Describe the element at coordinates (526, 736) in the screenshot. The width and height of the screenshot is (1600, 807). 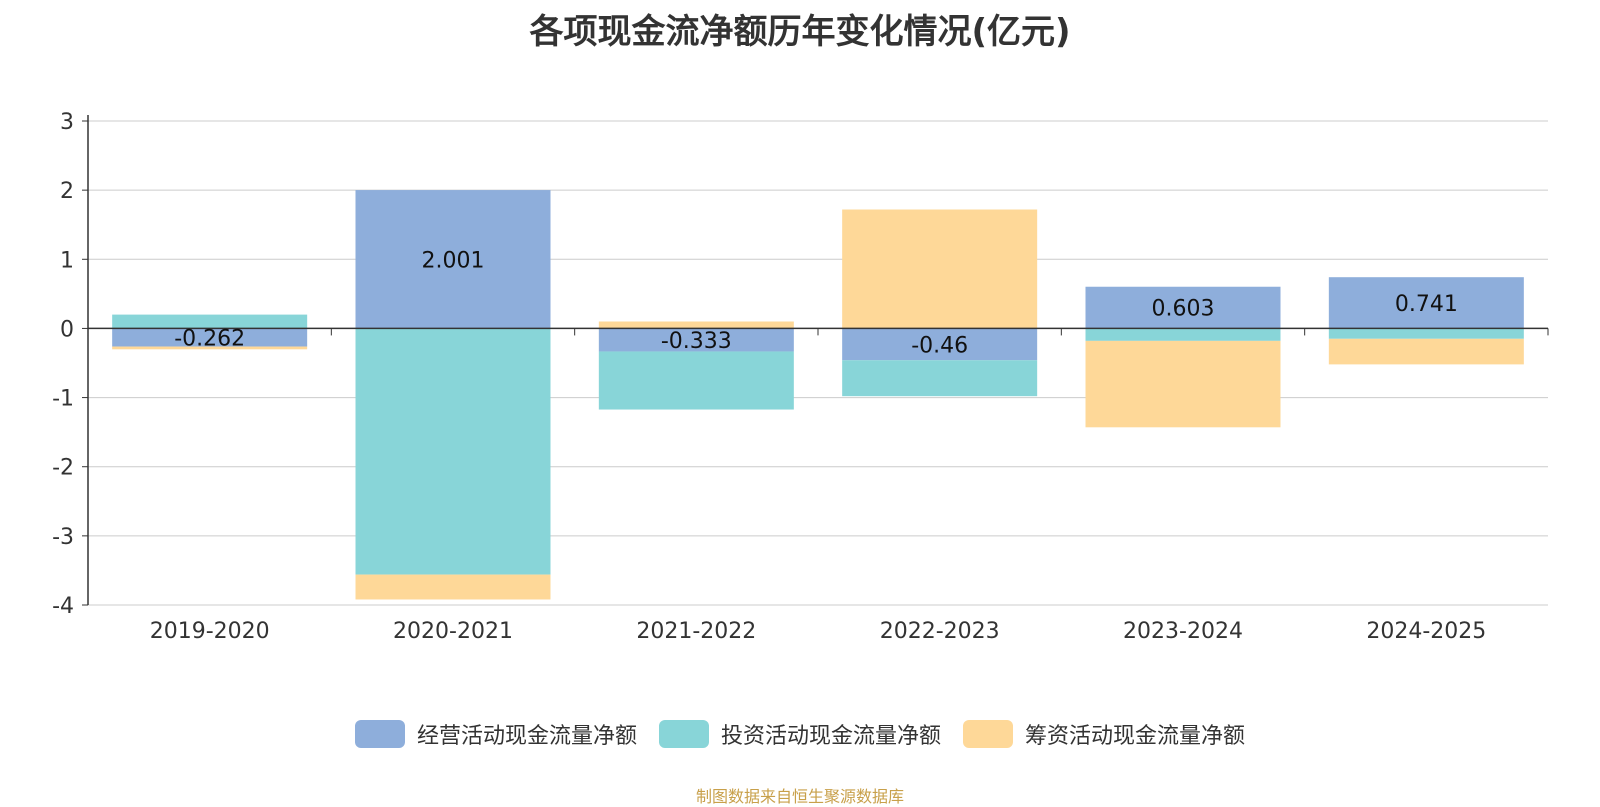
I see `legend-label-operating: 经营活动现金流量净额` at that location.